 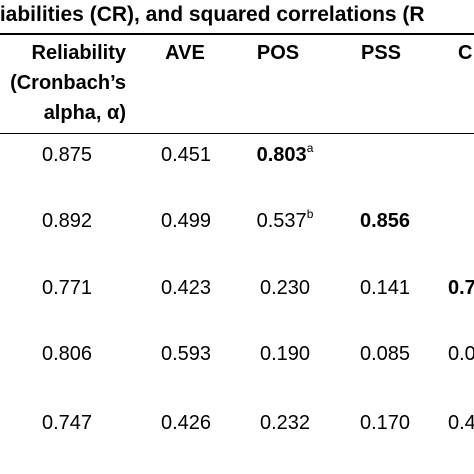 I want to click on row-2-reliability: 0.892, so click(x=67, y=221).